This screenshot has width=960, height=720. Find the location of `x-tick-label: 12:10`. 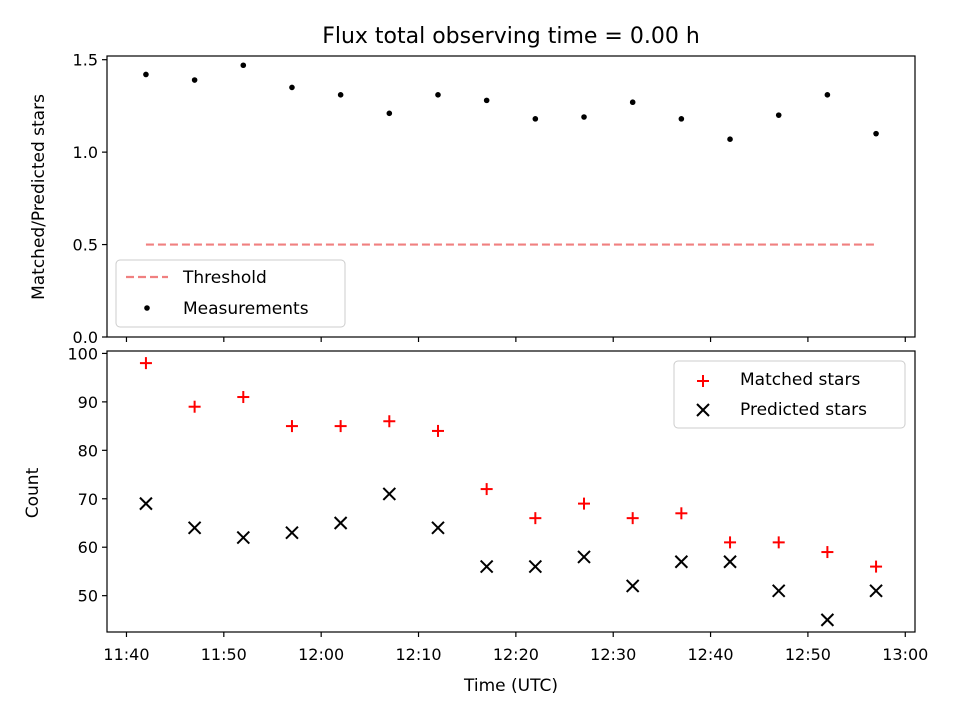

x-tick-label: 12:10 is located at coordinates (418, 654).